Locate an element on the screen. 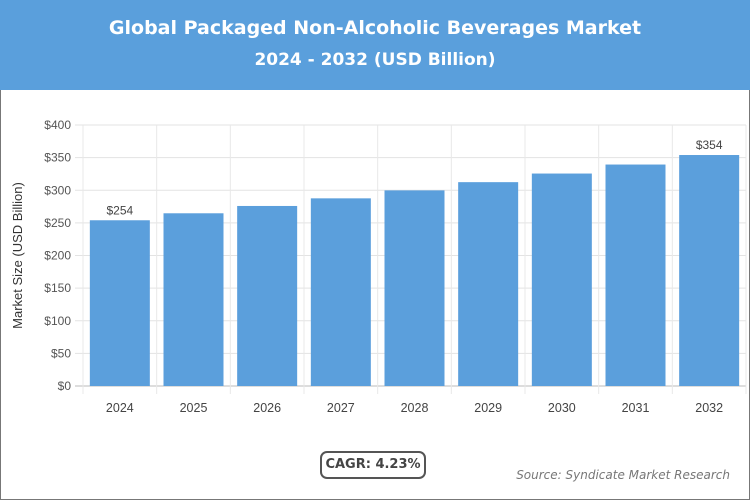 The width and height of the screenshot is (750, 500). y-tick-label: $250 is located at coordinates (57, 223).